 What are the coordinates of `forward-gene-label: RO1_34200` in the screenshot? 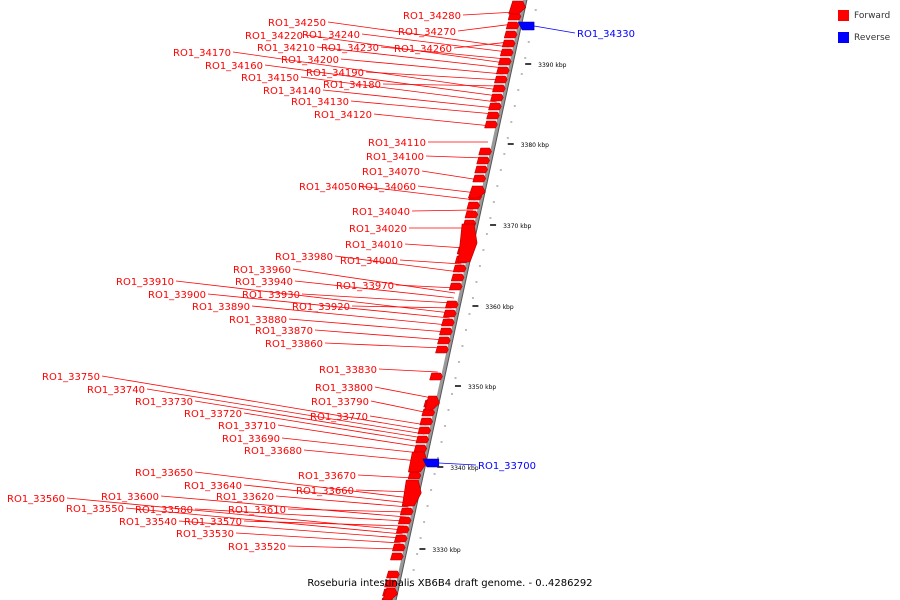 It's located at (310, 60).